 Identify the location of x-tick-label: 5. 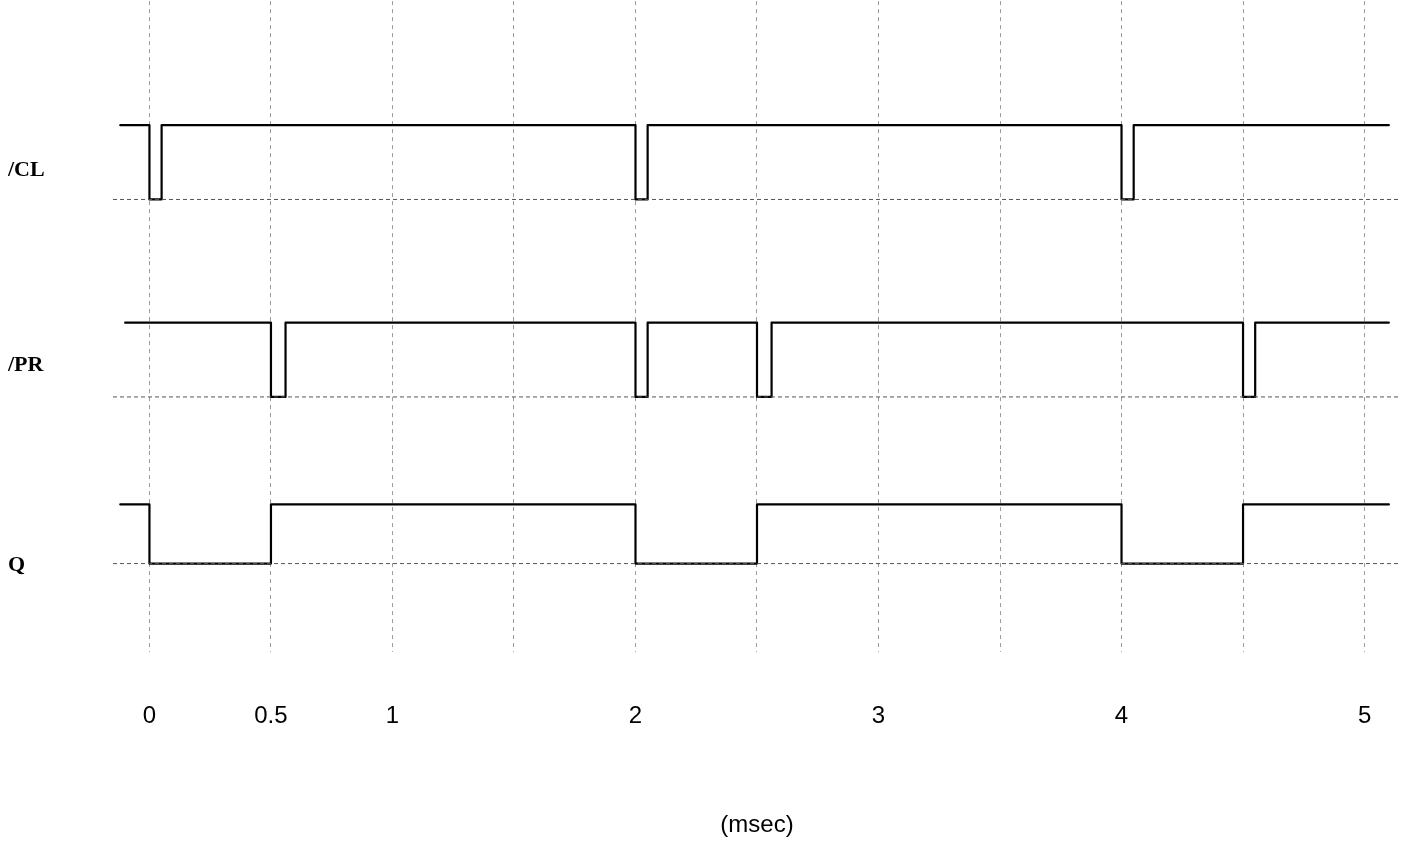
(1364, 715).